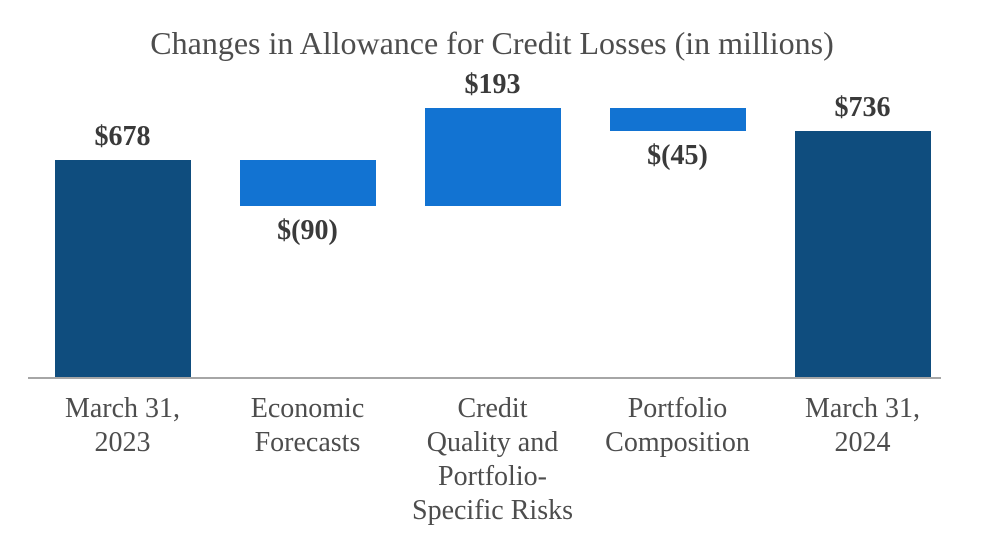 Image resolution: width=984 pixels, height=552 pixels. Describe the element at coordinates (862, 425) in the screenshot. I see `category-label: March 31, 2024` at that location.